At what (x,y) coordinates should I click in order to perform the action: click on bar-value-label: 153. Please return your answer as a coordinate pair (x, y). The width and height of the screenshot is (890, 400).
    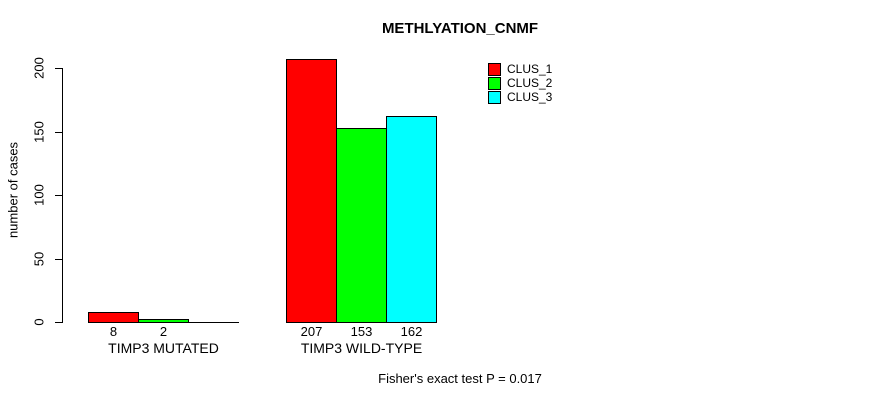
    Looking at the image, I should click on (361, 331).